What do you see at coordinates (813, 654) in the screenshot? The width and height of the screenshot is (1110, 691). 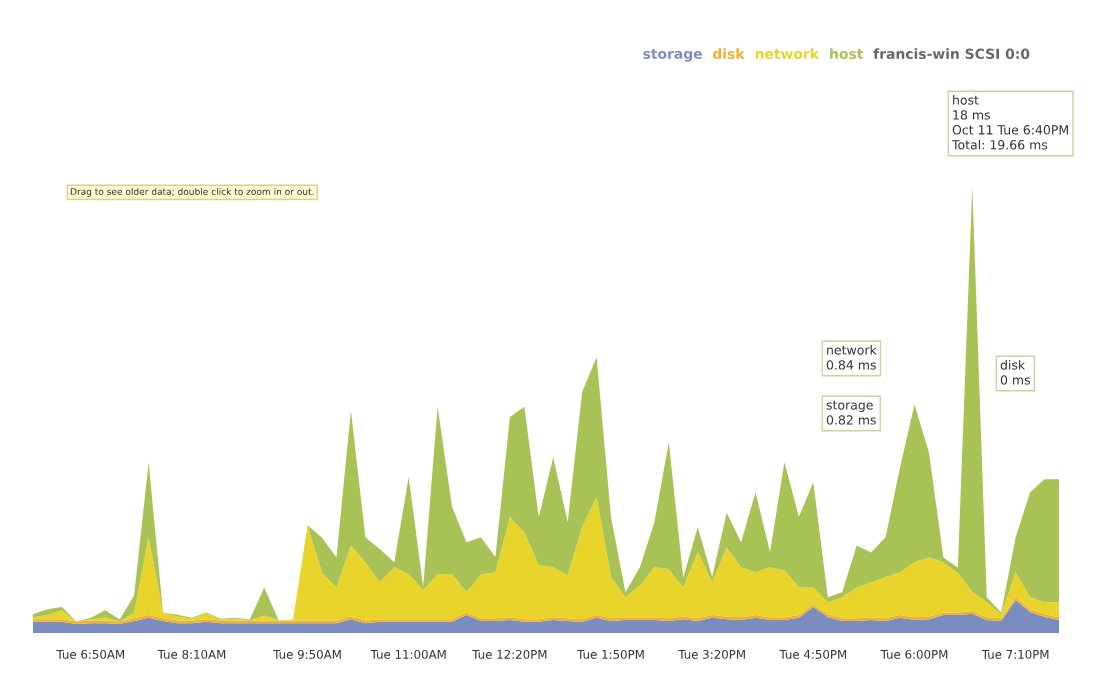 I see `x-tick-label: Tue 4:50PM` at bounding box center [813, 654].